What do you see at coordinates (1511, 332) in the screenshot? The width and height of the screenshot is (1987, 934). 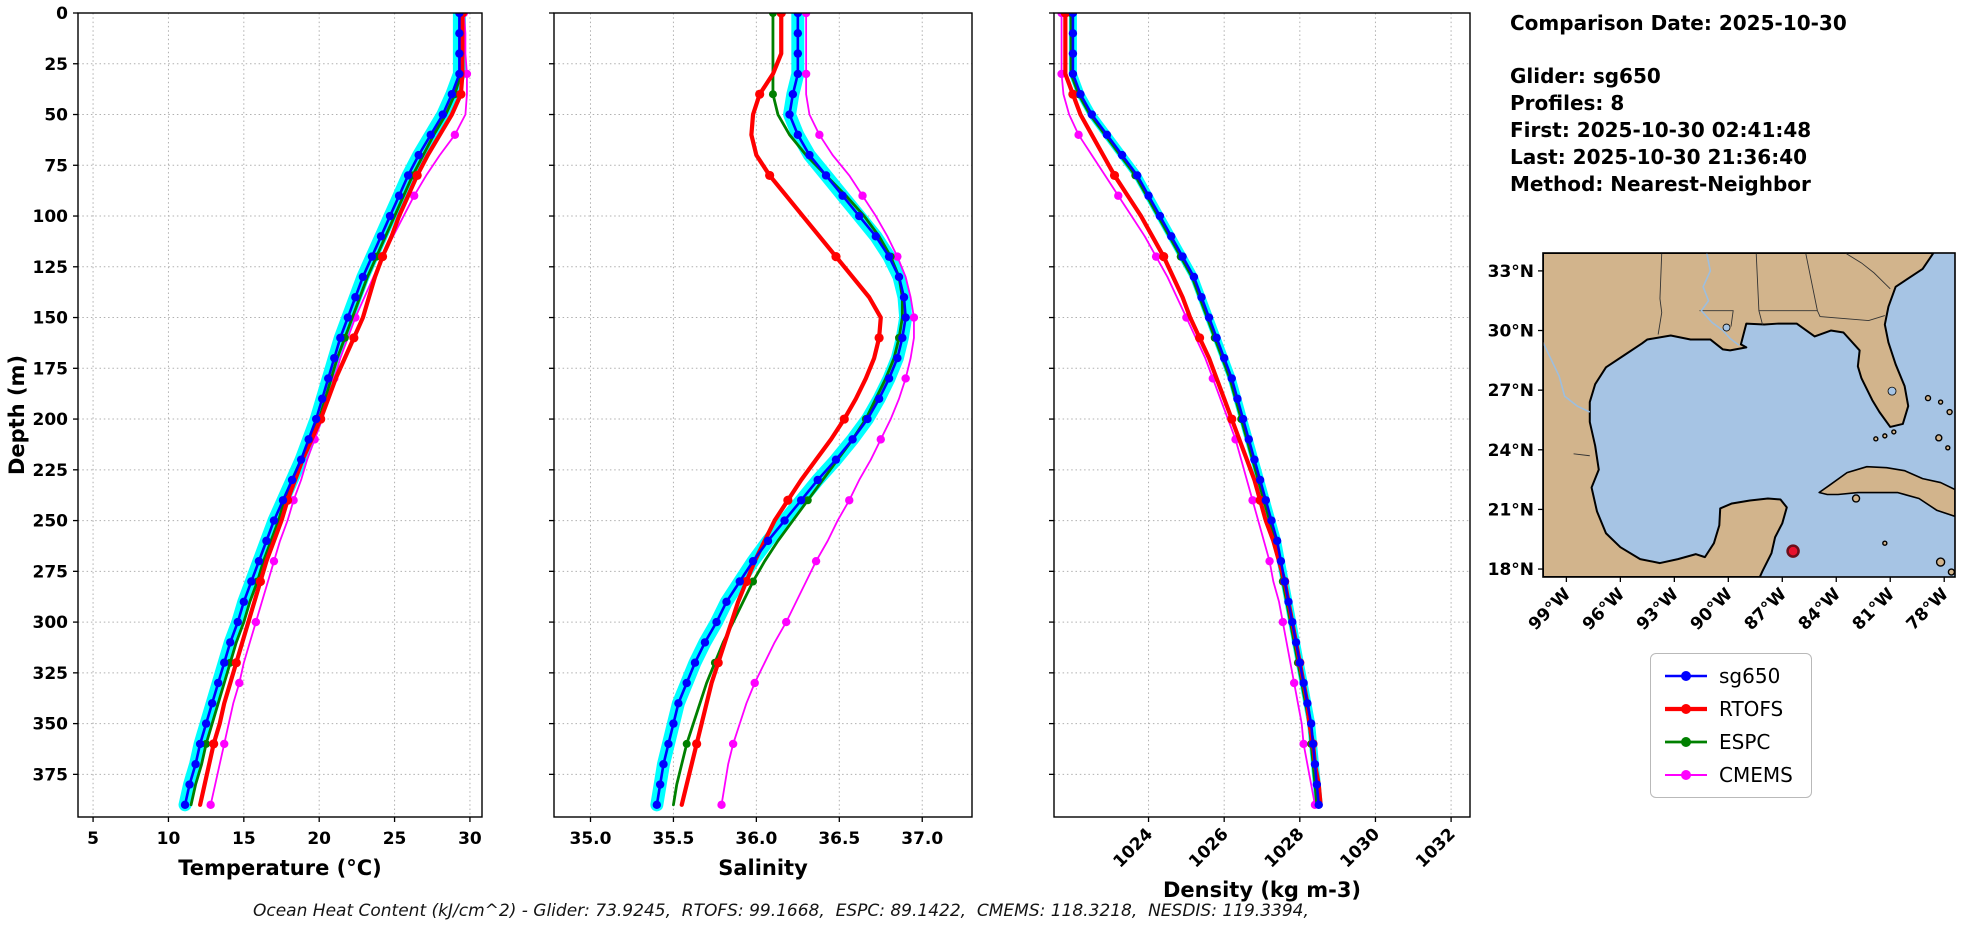 I see `lat-tick-label: 30°N` at bounding box center [1511, 332].